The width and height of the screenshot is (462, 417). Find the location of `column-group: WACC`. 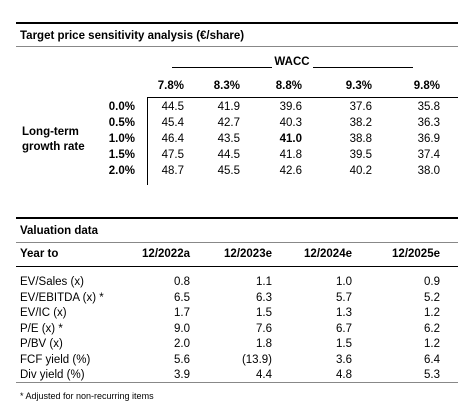

column-group: WACC is located at coordinates (292, 62).